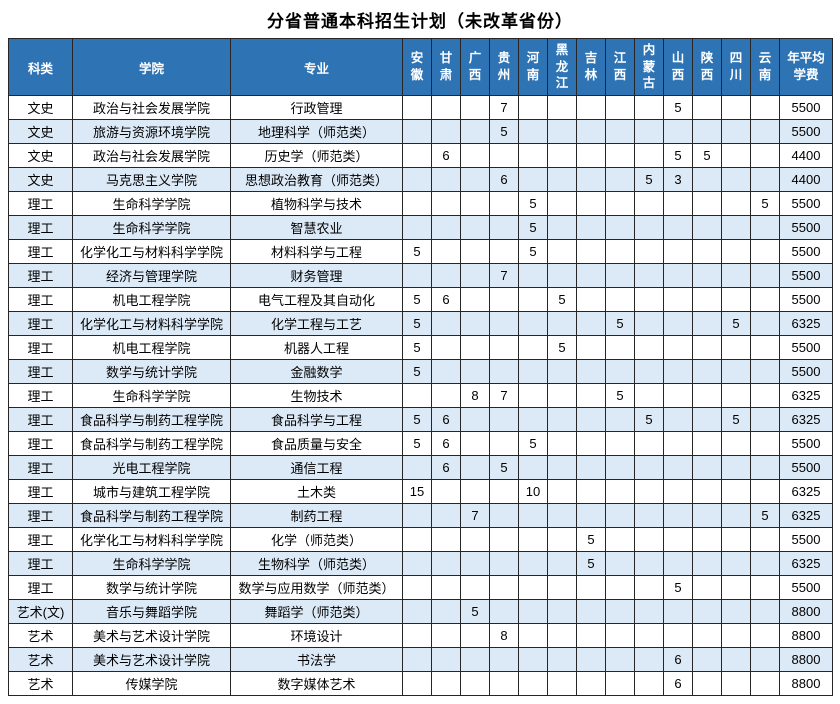  What do you see at coordinates (151, 179) in the screenshot?
I see `cell-college: 马克思主义学院` at bounding box center [151, 179].